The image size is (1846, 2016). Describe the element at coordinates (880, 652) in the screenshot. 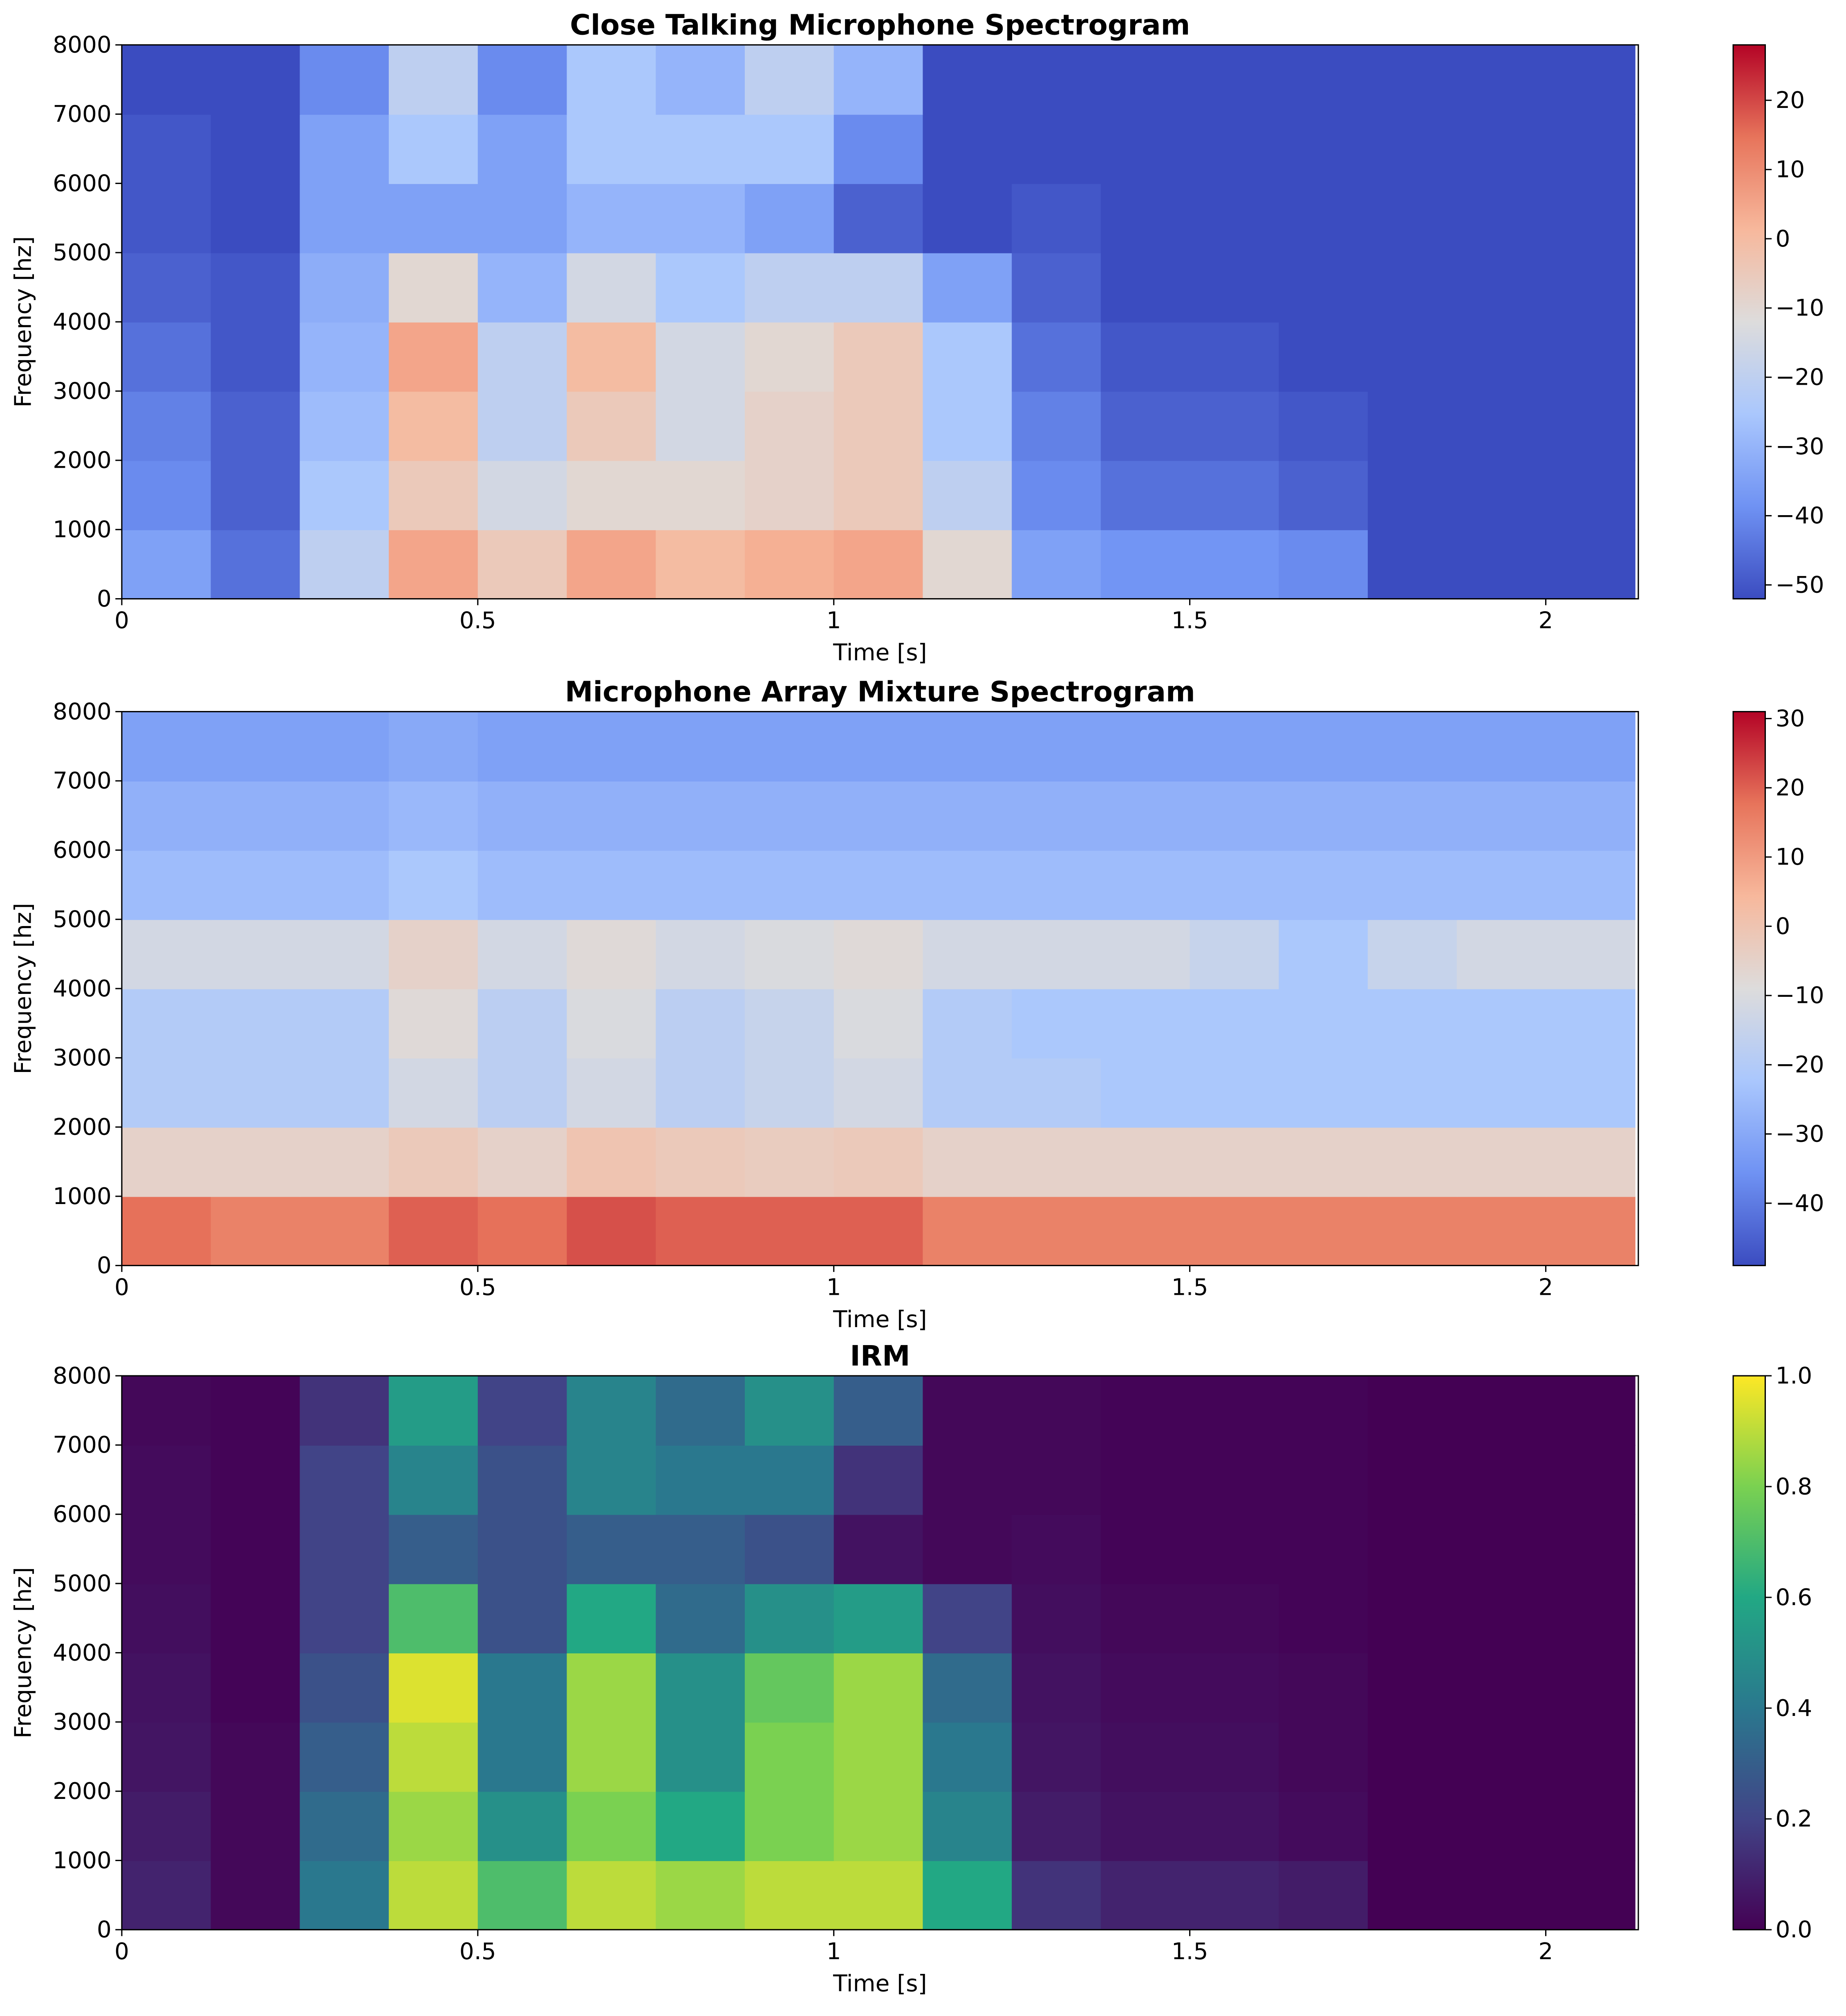

I see `x-axis-label: Time [s]` at that location.